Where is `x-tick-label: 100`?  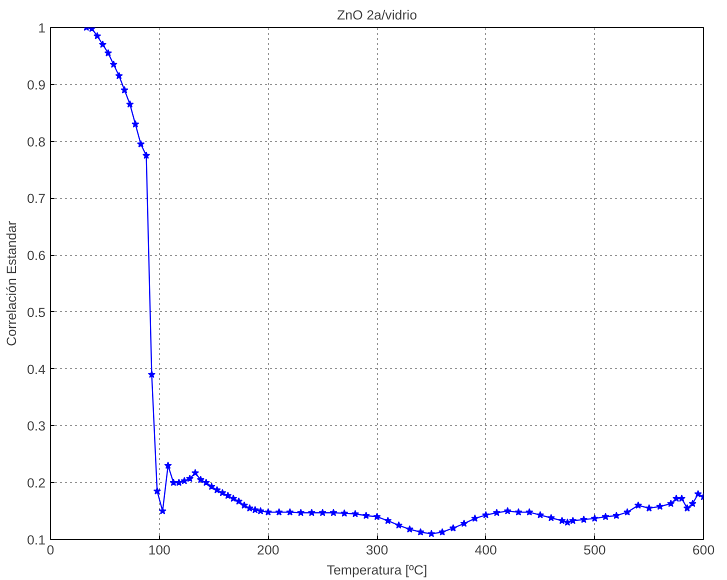
x-tick-label: 100 is located at coordinates (159, 550).